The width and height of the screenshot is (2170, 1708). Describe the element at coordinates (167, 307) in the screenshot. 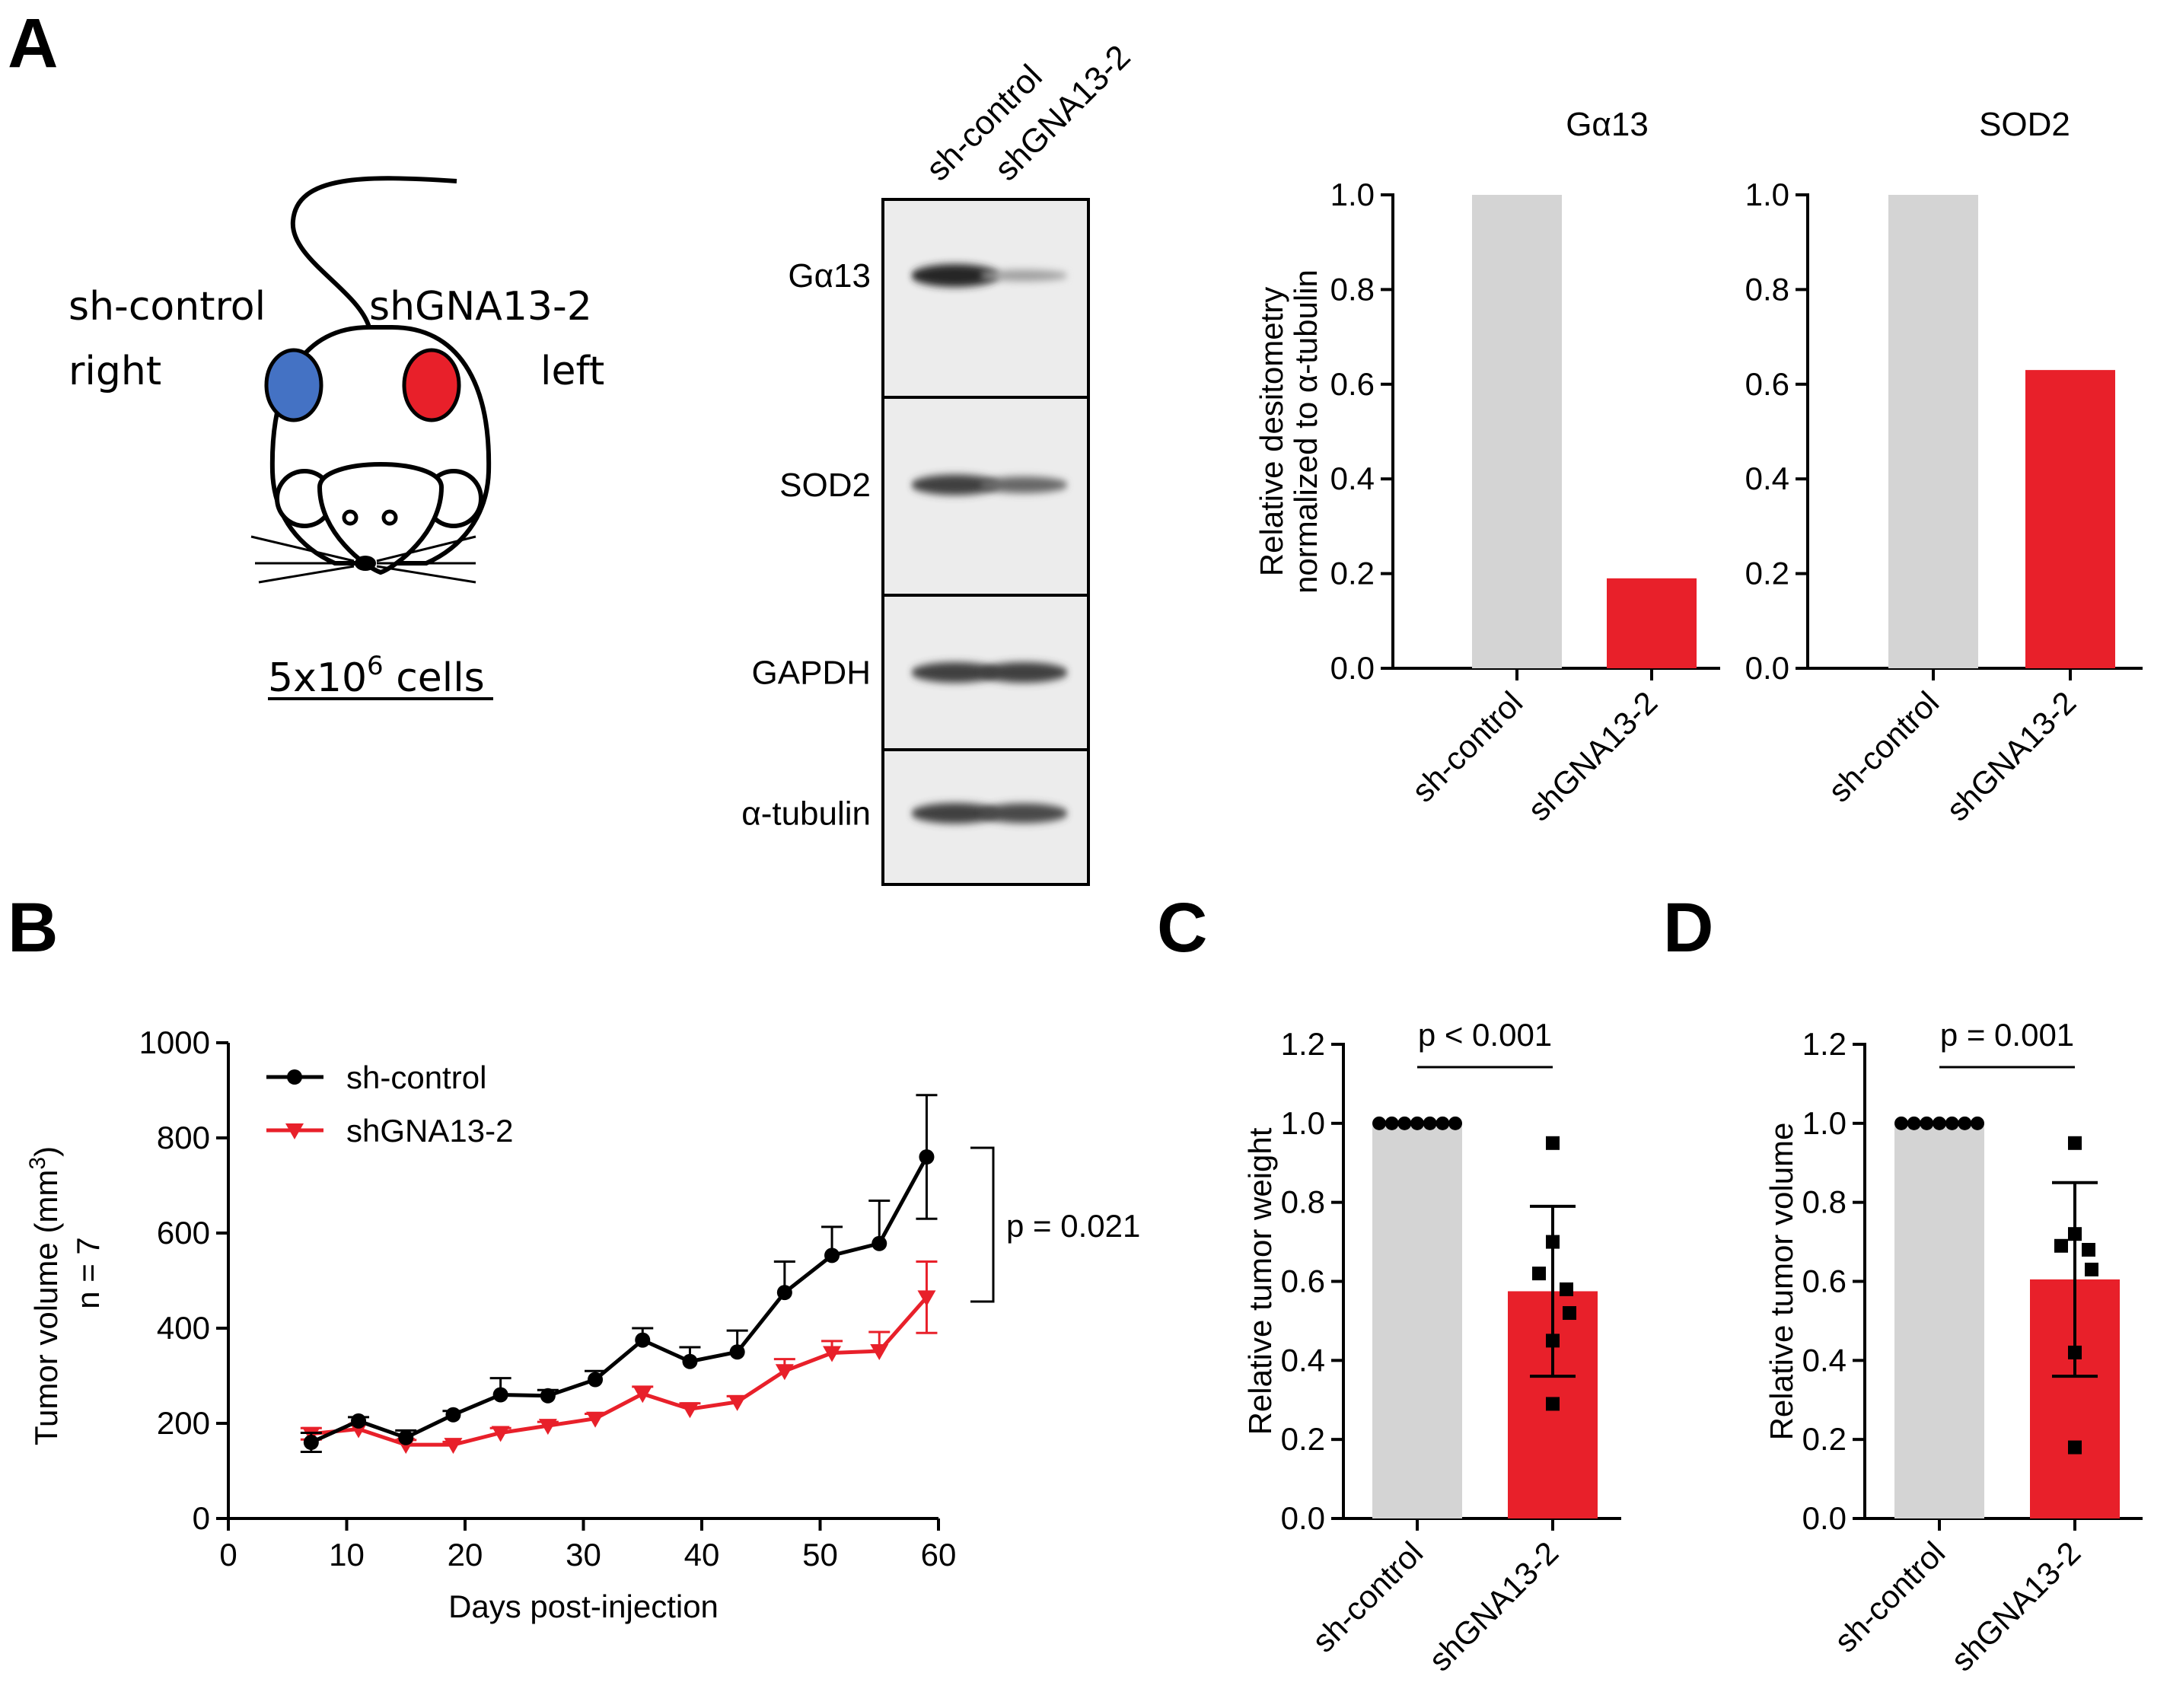

I see `mouse-label-control: sh-control` at that location.